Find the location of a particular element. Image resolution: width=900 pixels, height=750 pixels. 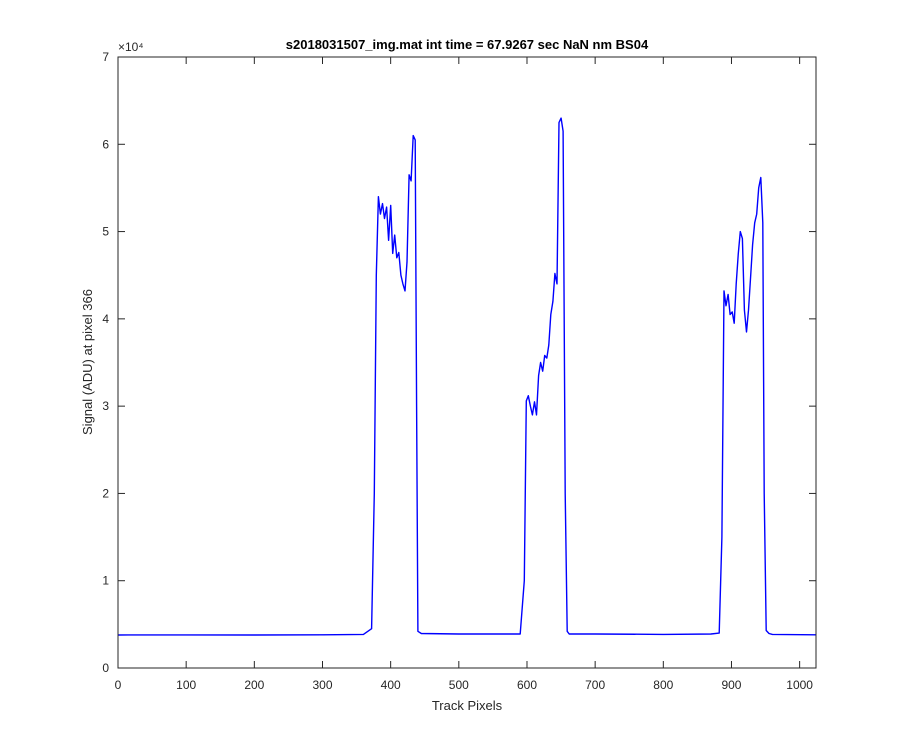

y-tick-label: 4 is located at coordinates (105, 319).